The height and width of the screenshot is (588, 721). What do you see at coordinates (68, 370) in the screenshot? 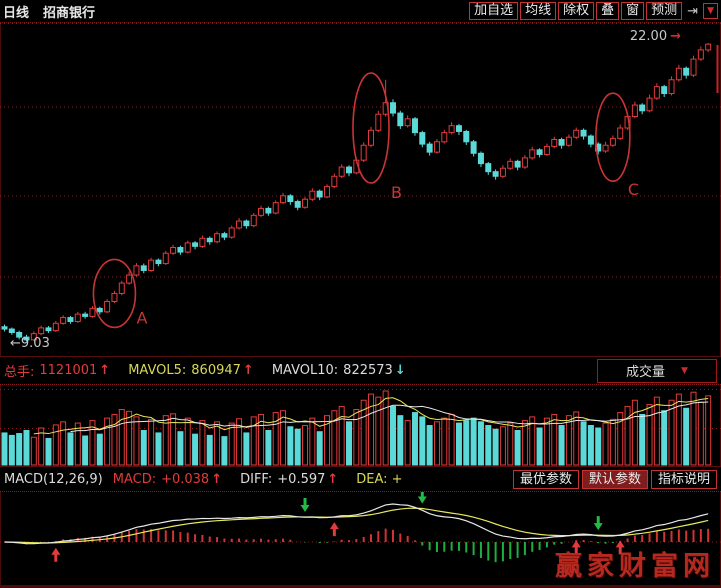
I see `total-hands-value: 1121001` at bounding box center [68, 370].